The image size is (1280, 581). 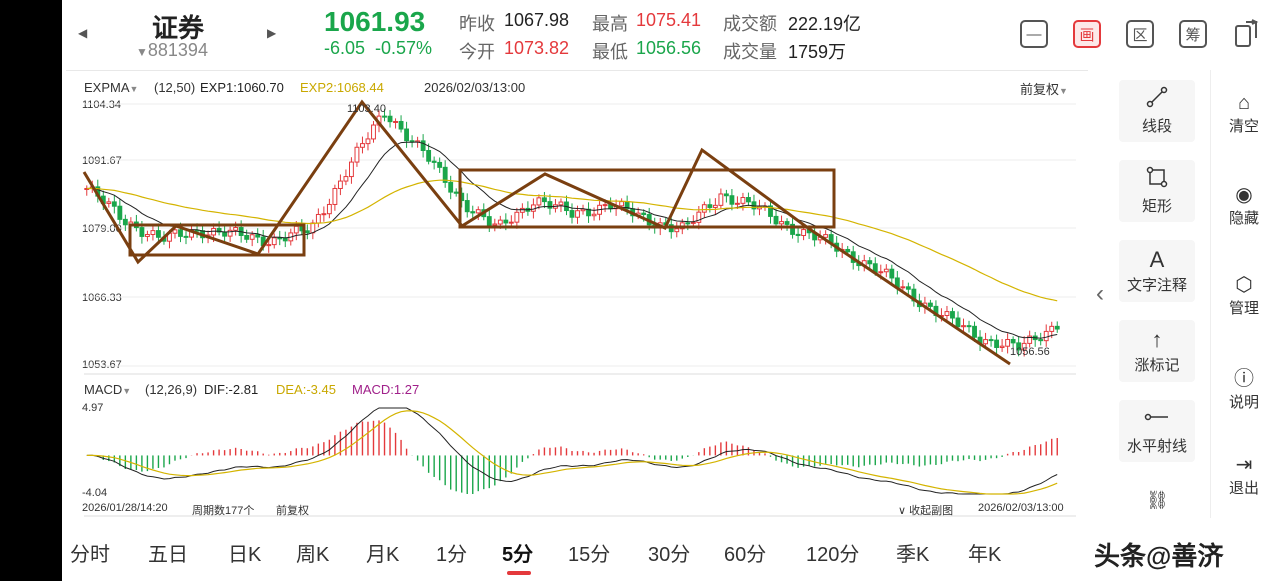 I want to click on cursor-time: 2026/02/03/13:00, so click(x=475, y=87).